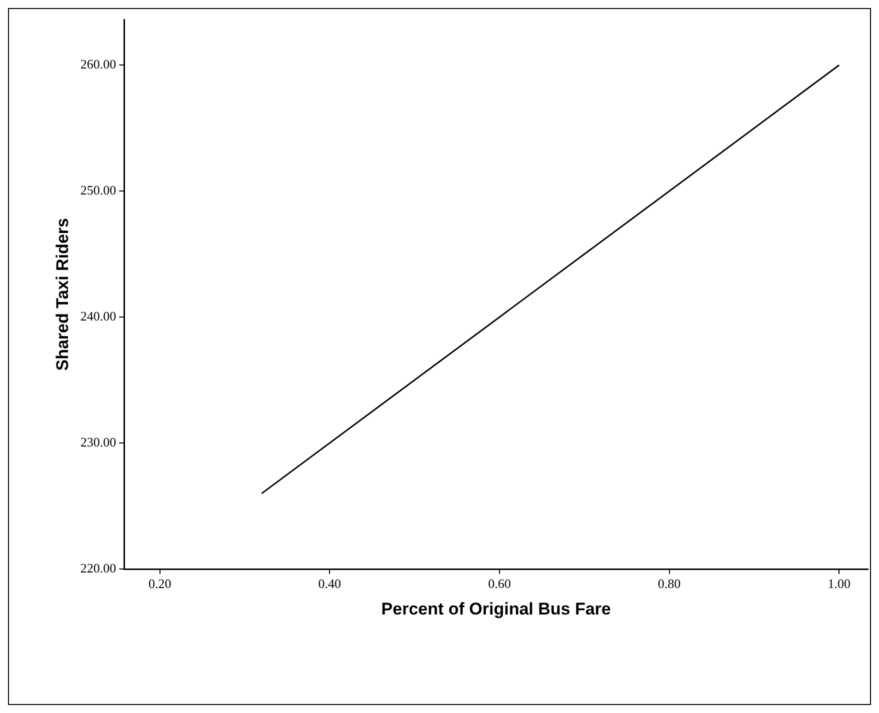 The width and height of the screenshot is (879, 713). I want to click on y-axis-title: Shared Taxi Riders, so click(62, 294).